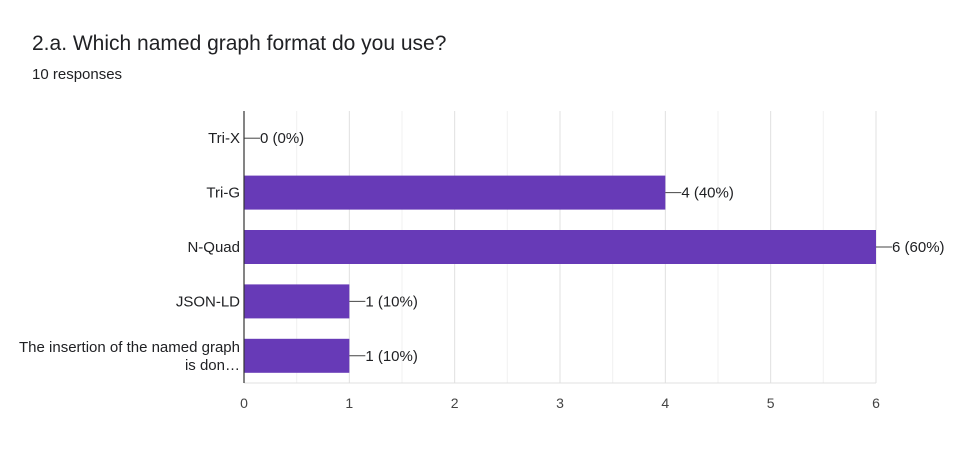 This screenshot has width=975, height=463. Describe the element at coordinates (223, 193) in the screenshot. I see `category-label: Tri-G` at that location.